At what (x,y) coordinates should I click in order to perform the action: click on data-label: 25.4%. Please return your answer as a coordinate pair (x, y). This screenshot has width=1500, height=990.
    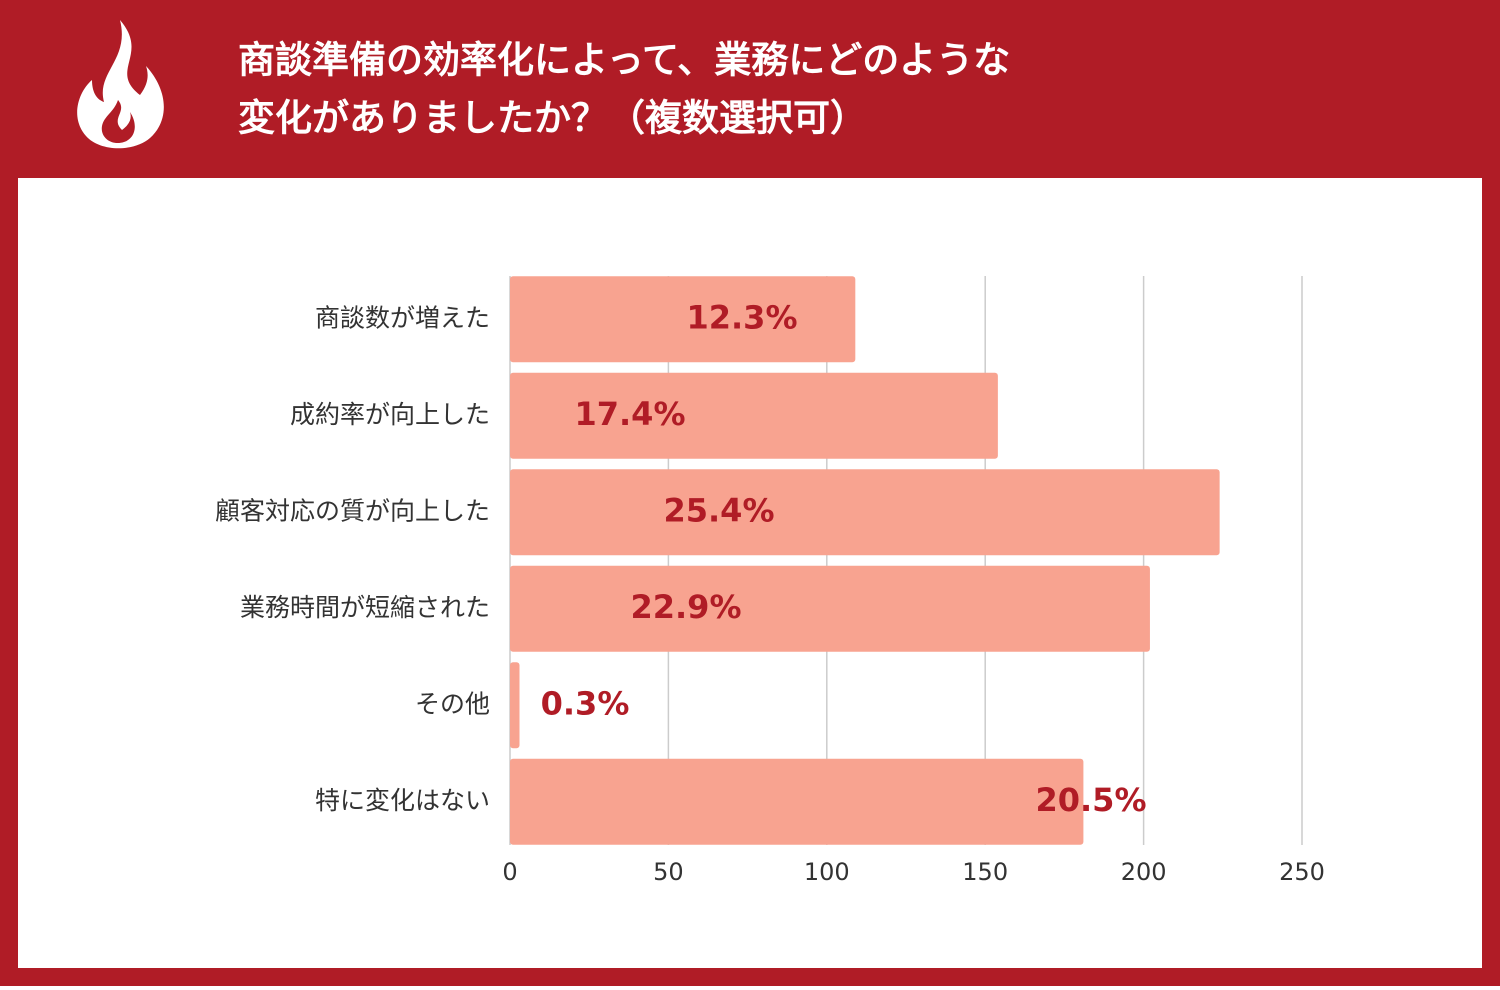
    Looking at the image, I should click on (718, 510).